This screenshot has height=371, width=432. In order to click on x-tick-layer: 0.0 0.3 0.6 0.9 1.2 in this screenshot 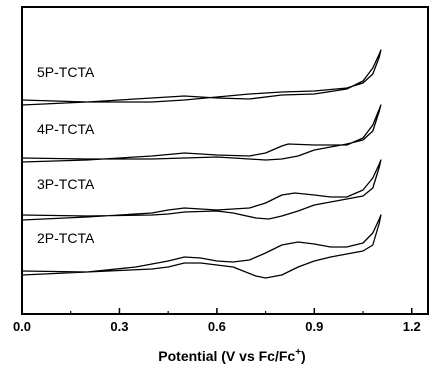, I will do `click(217, 321)`.